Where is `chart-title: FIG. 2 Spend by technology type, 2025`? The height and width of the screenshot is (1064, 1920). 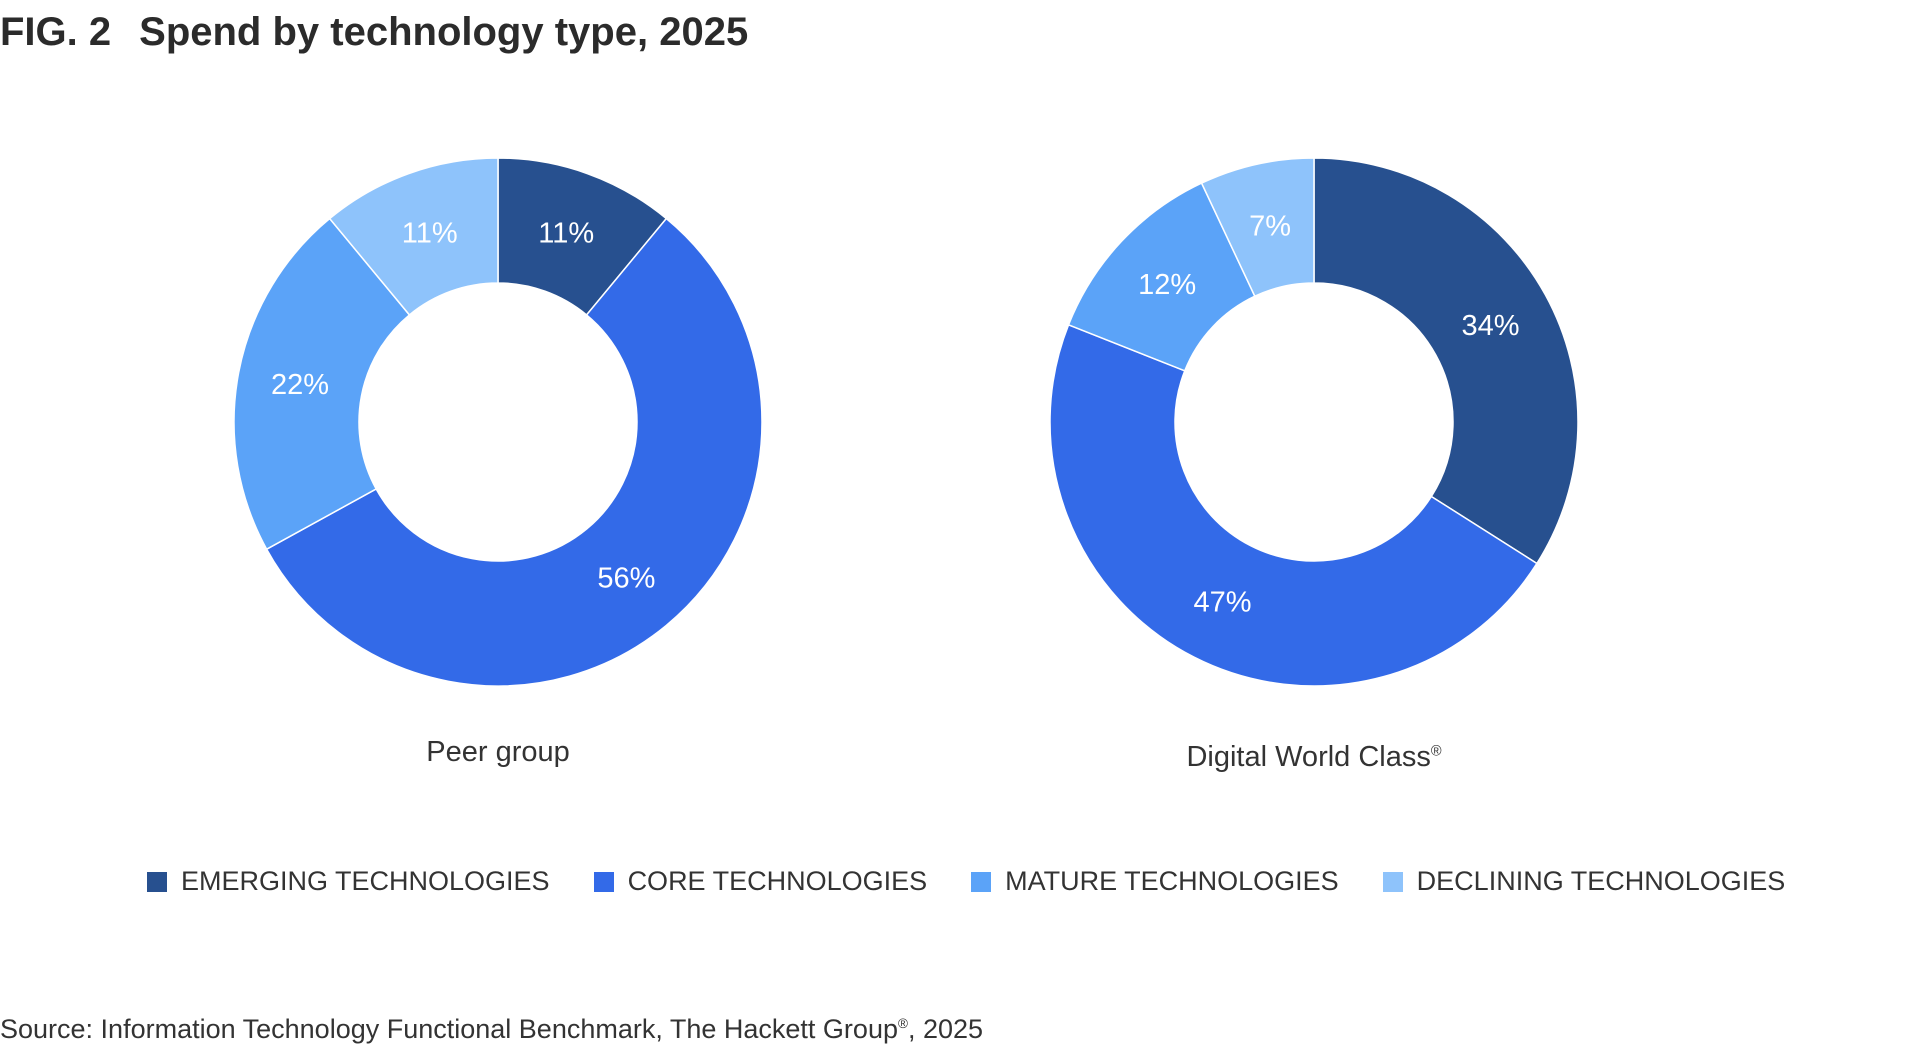
chart-title: FIG. 2 Spend by technology type, 2025 is located at coordinates (374, 32).